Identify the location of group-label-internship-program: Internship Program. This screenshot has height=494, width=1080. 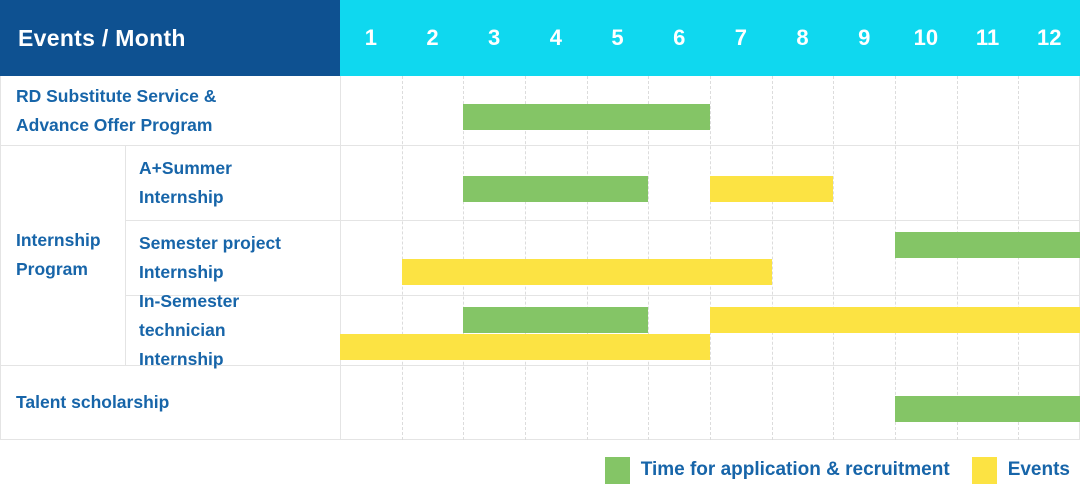
(62, 255).